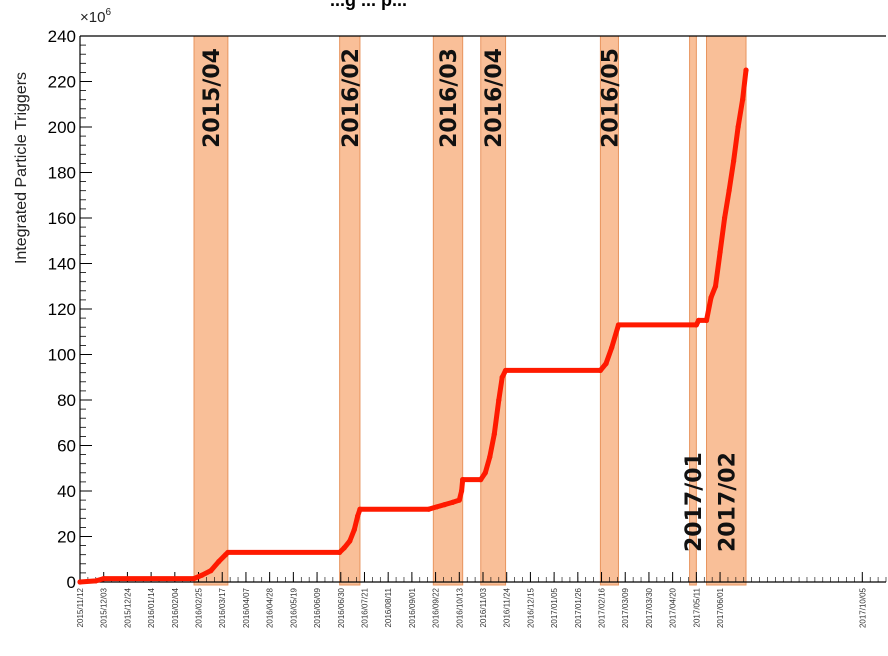 Image resolution: width=888 pixels, height=656 pixels. Describe the element at coordinates (270, 607) in the screenshot. I see `x-tick-label: 2016/04/28` at that location.